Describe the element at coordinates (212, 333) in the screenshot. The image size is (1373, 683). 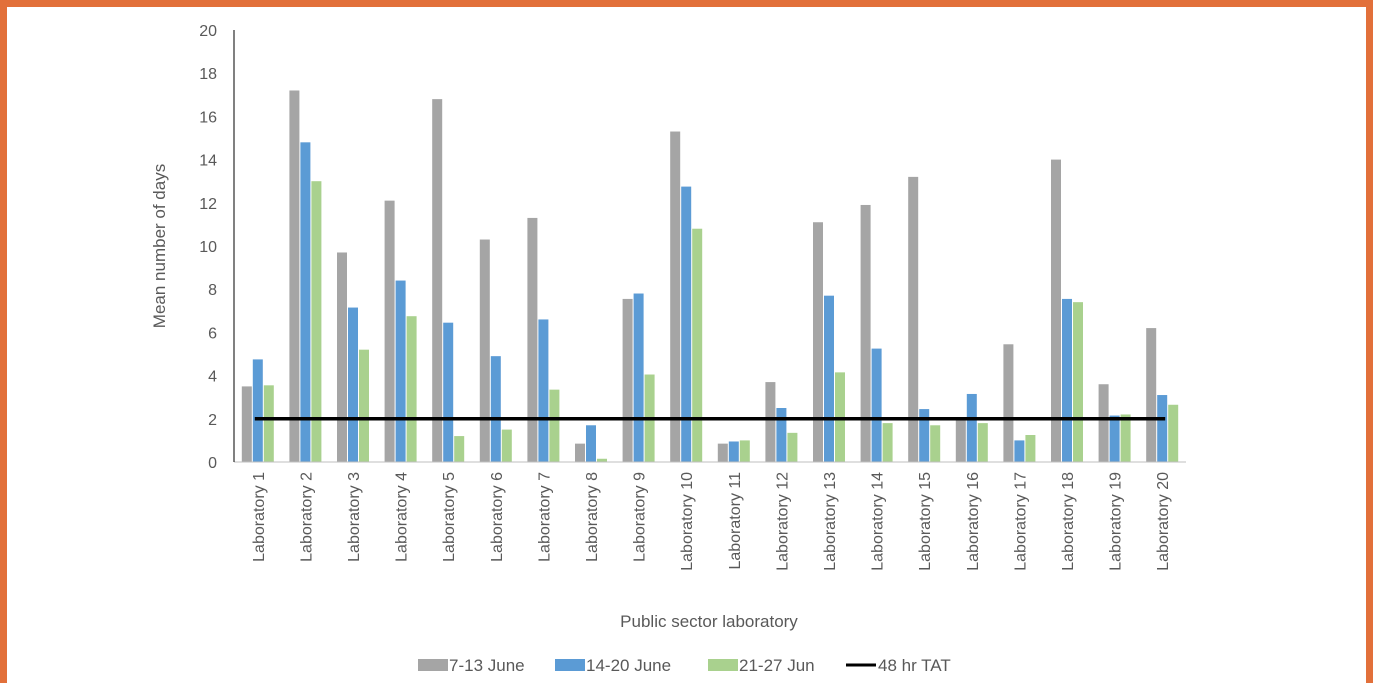
I see `y-tick-label: 6` at that location.